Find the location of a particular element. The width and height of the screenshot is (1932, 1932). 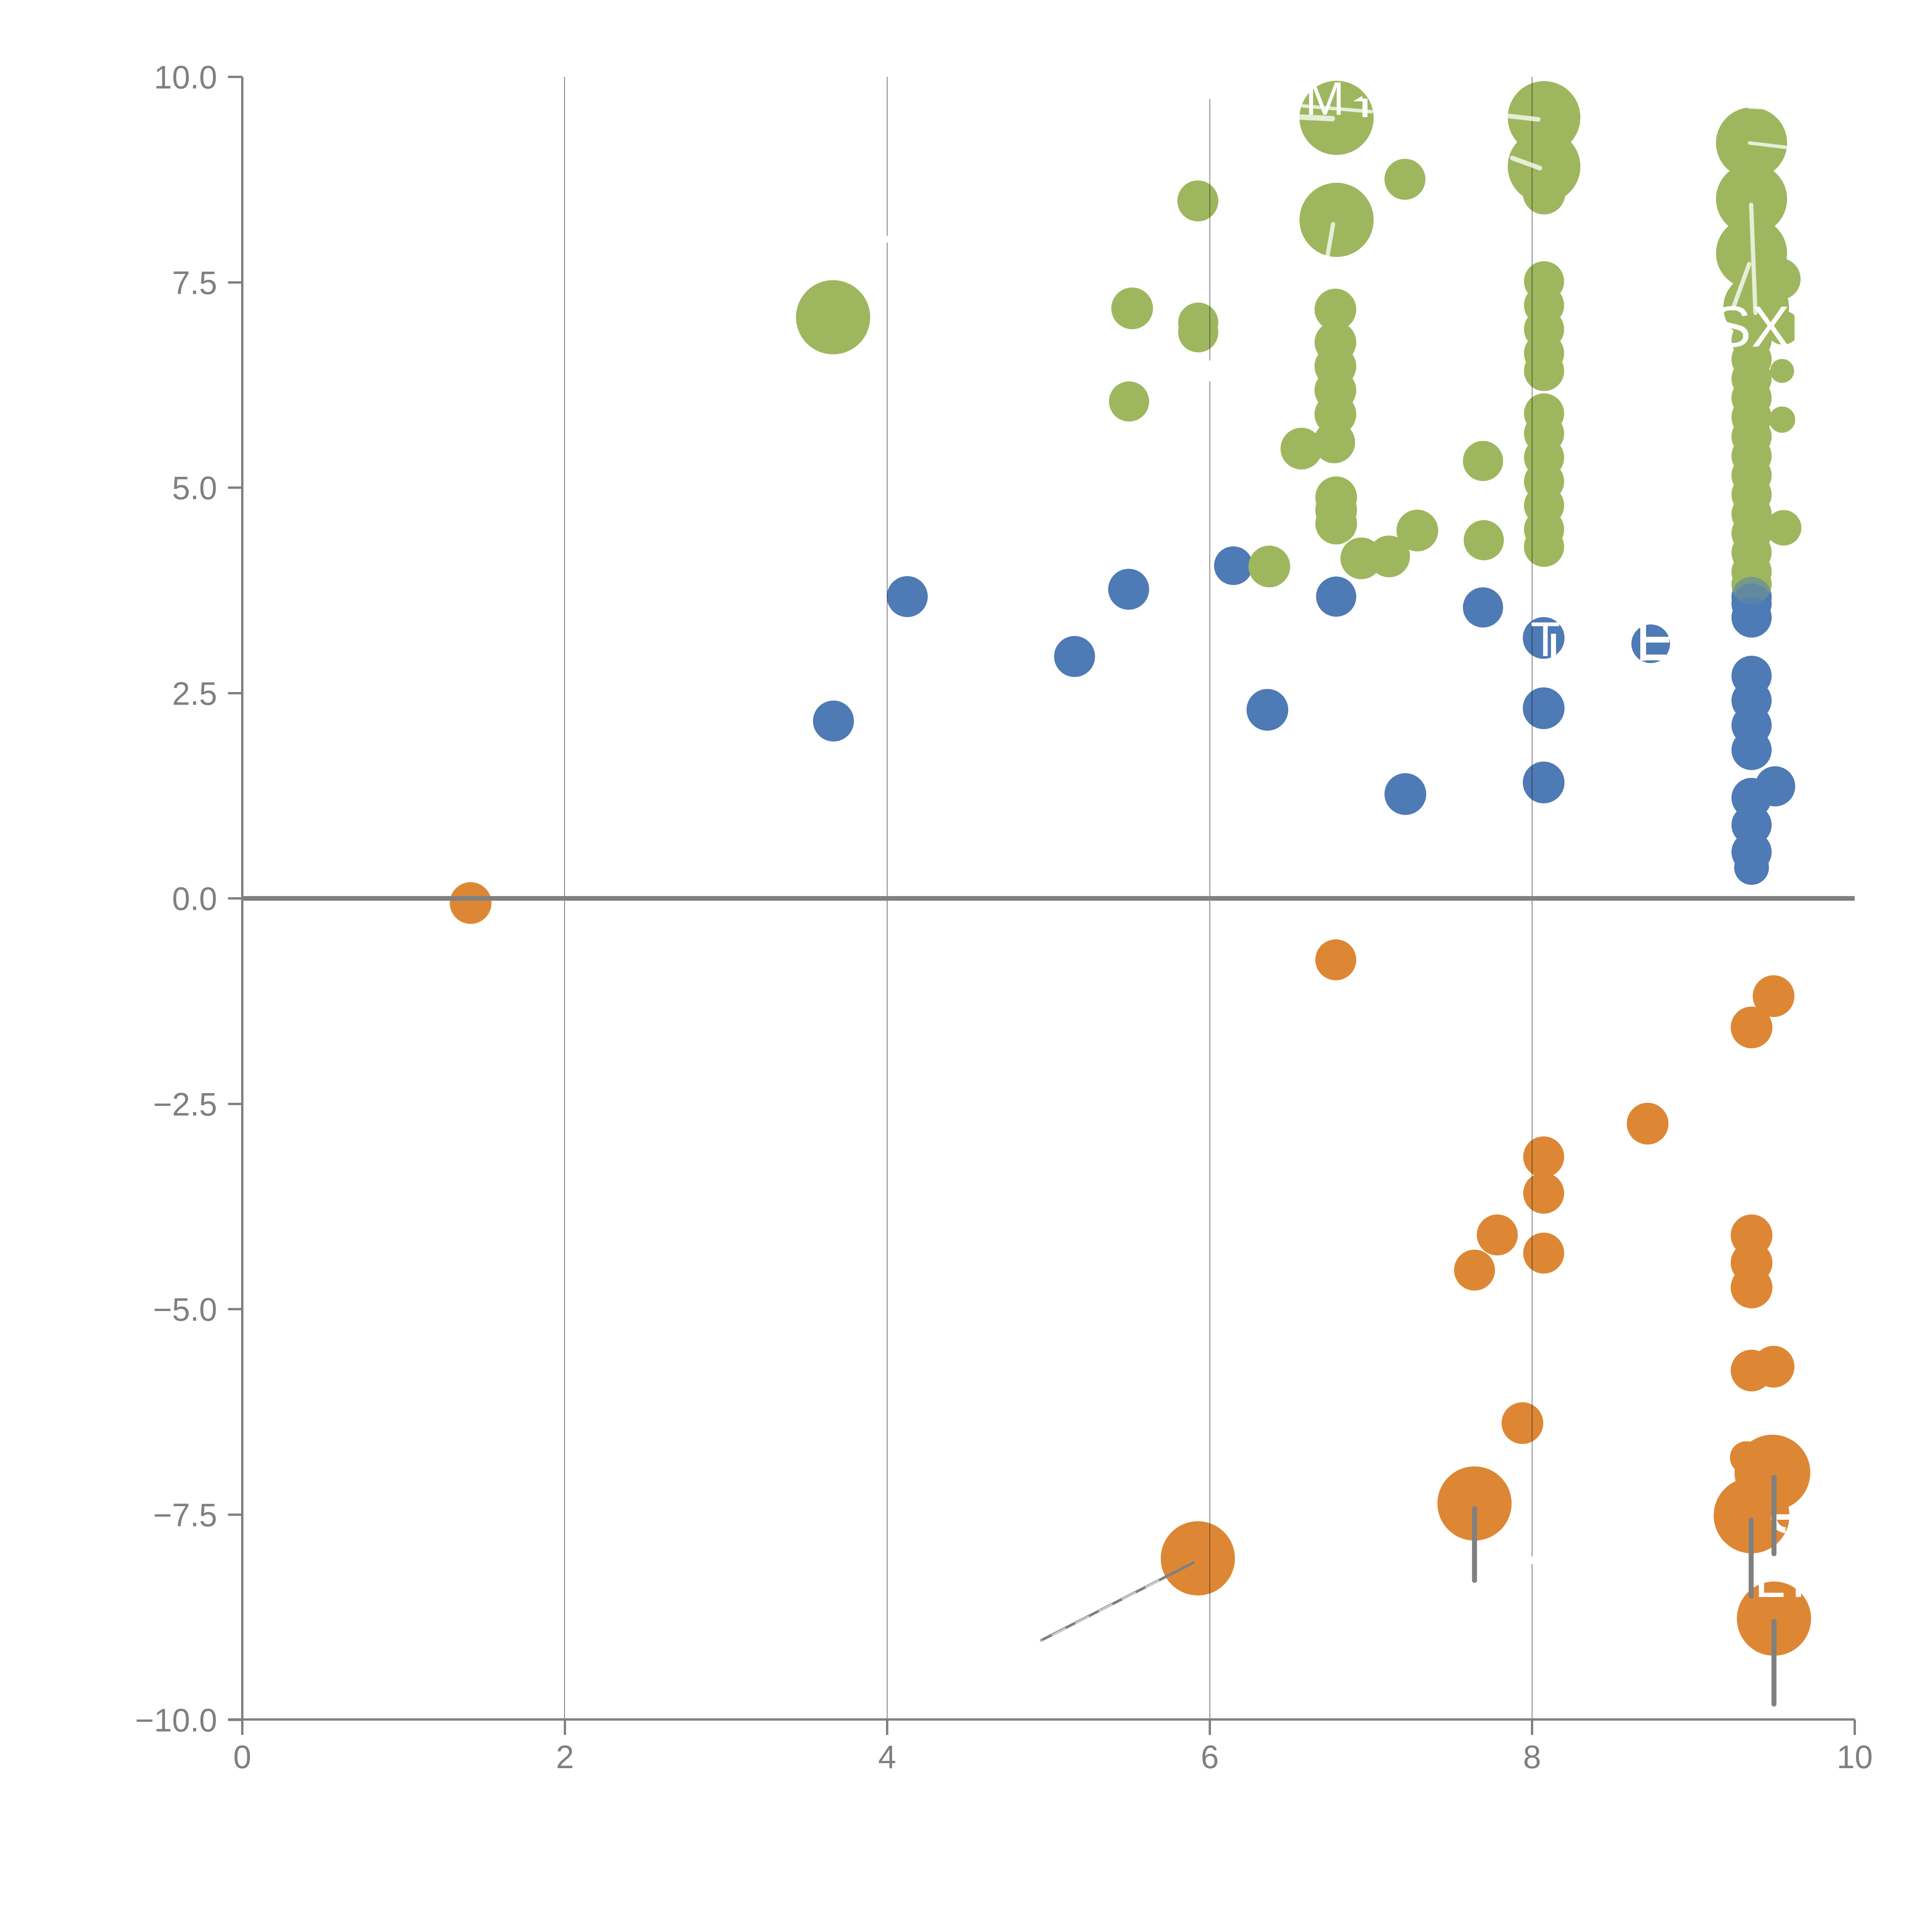

svg-text: 4 is located at coordinates (887, 1757).